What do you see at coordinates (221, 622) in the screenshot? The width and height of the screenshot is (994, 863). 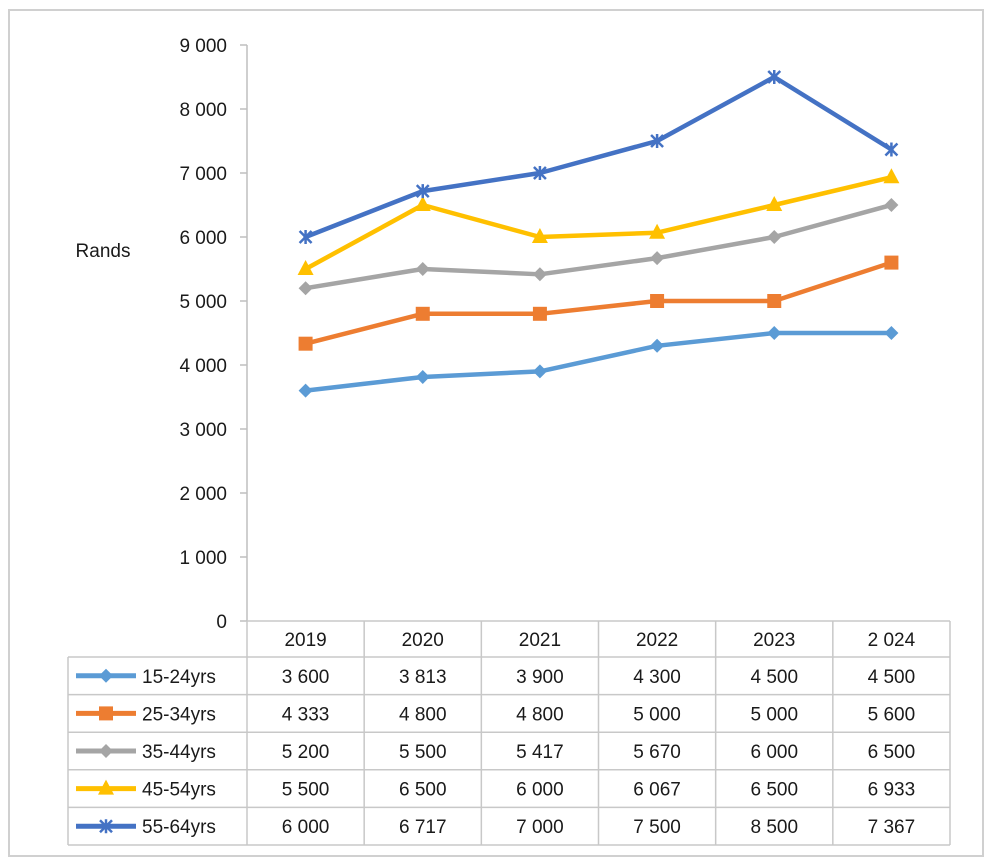 I see `y-tick-label: 0` at bounding box center [221, 622].